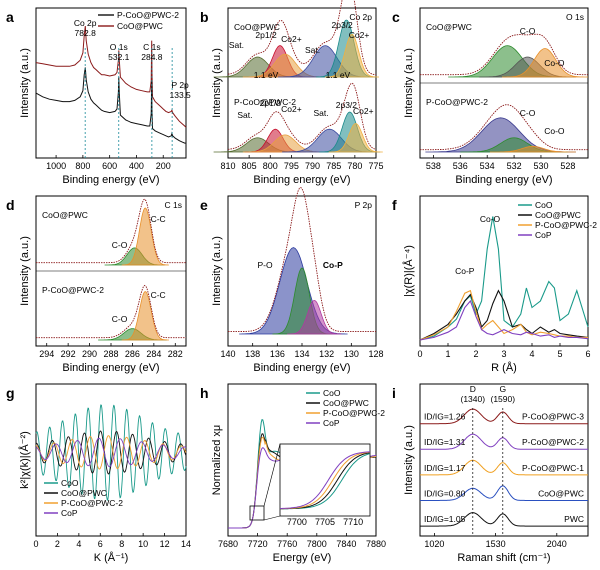  What do you see at coordinates (163, 166) in the screenshot?
I see `x-tick-label: 200` at bounding box center [163, 166].